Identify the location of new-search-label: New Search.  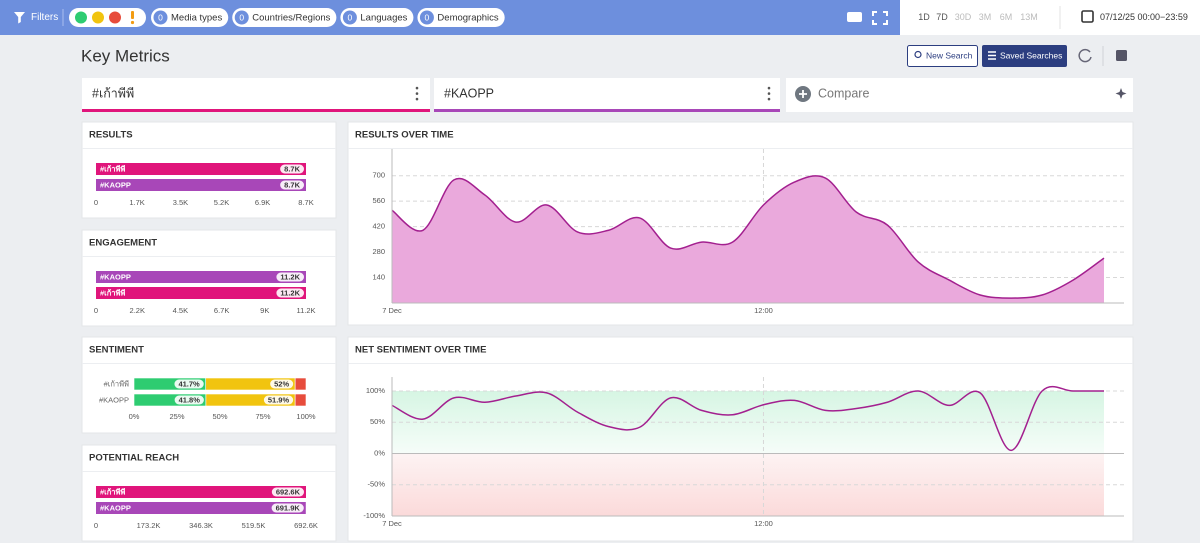
(949, 55).